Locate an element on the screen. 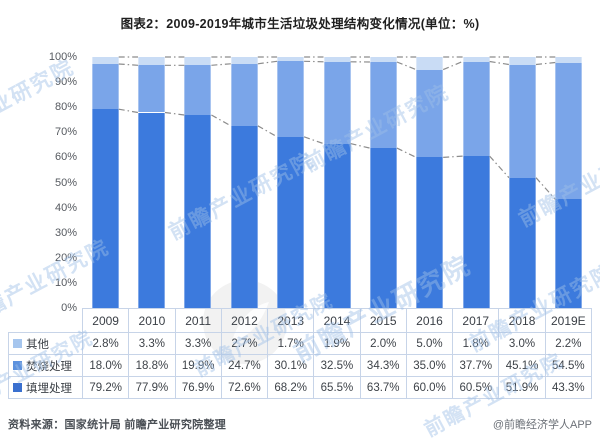  table-value-cell: 19.9% is located at coordinates (198, 365).